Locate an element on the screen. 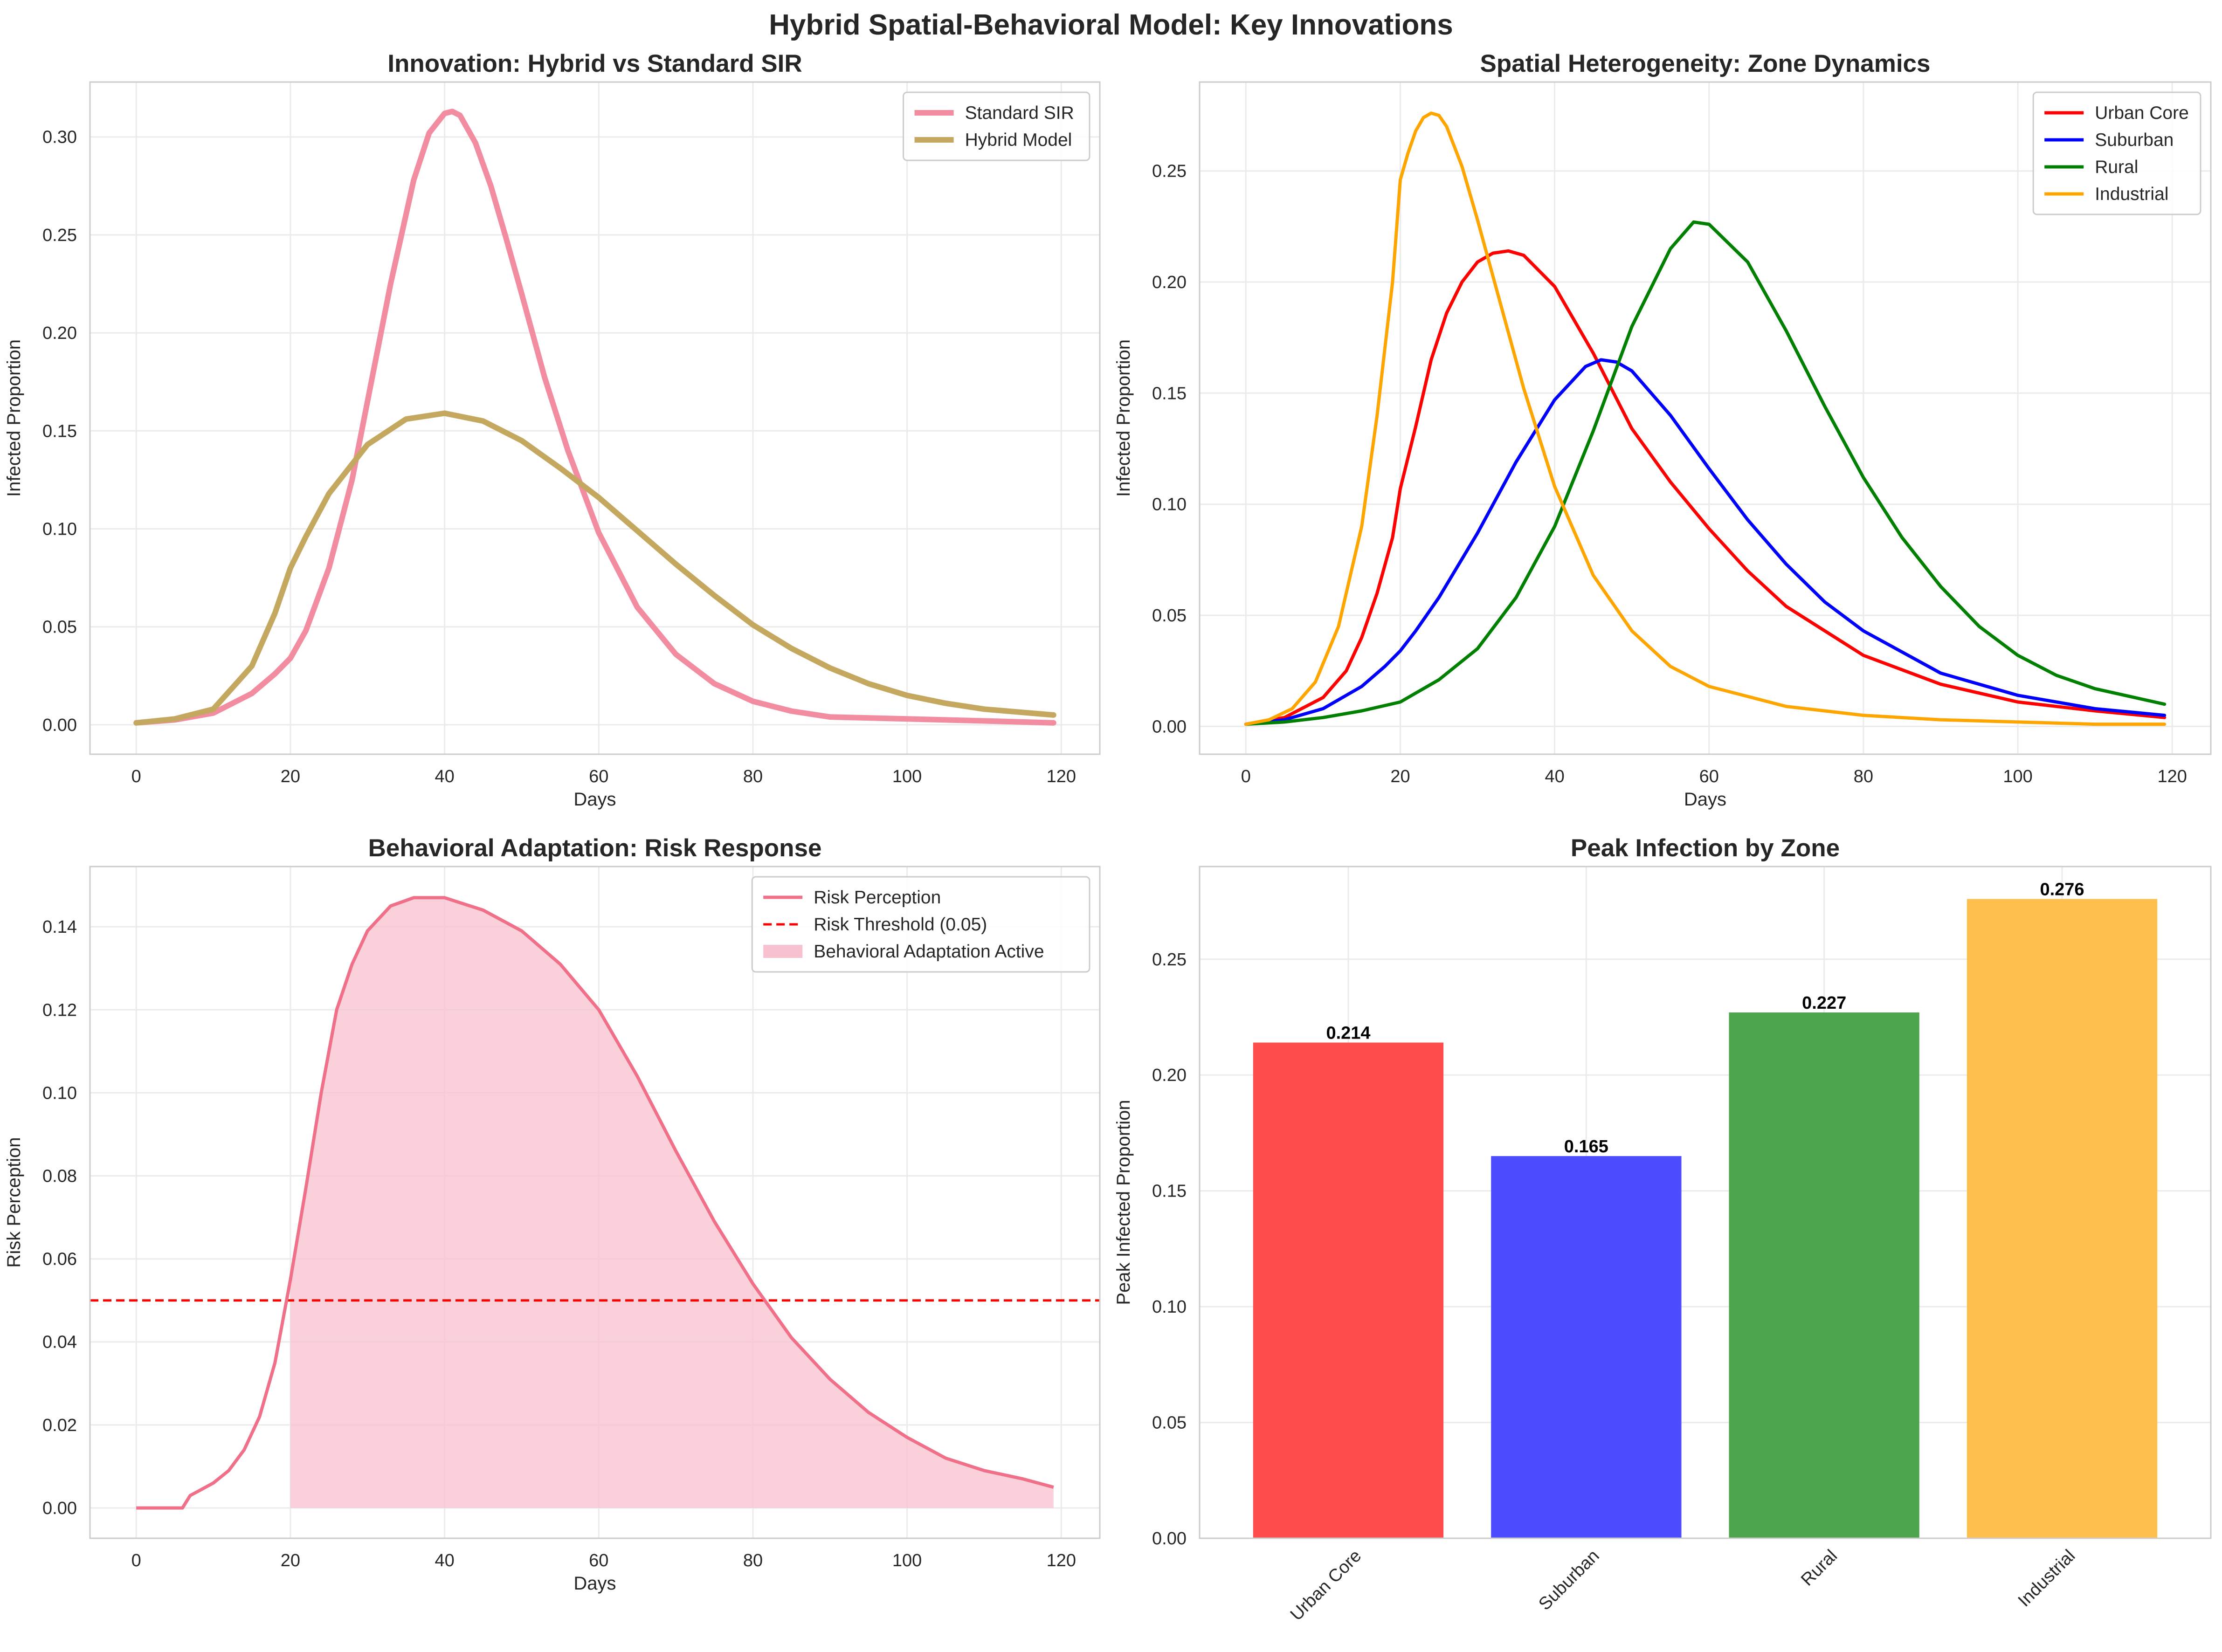 The width and height of the screenshot is (2222, 1652). series-line-urban-core is located at coordinates (1705, 488).